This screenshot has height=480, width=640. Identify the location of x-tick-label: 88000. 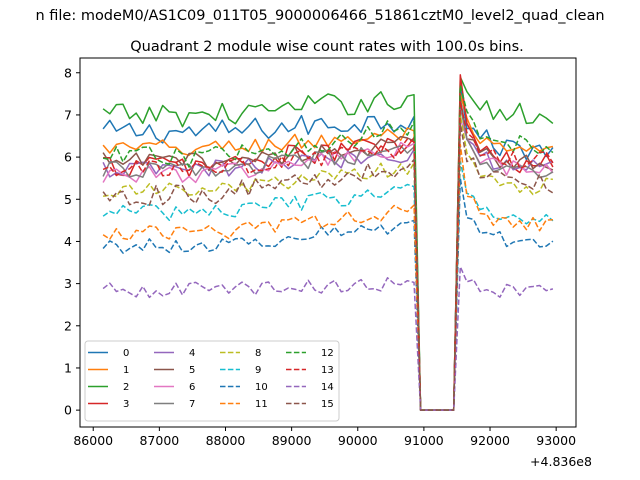
(226, 440).